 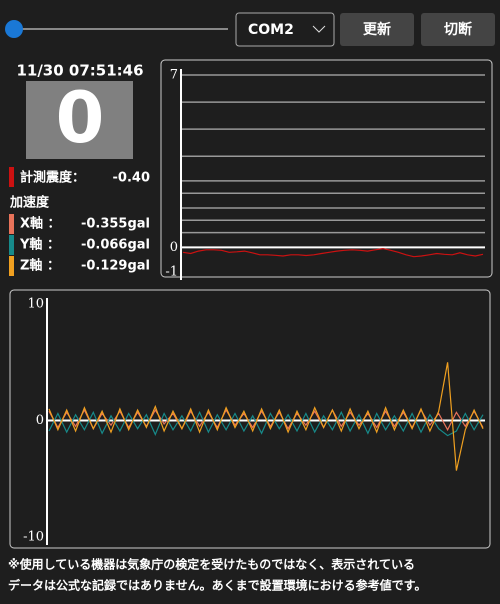 I want to click on intensity-marker, so click(x=11, y=177).